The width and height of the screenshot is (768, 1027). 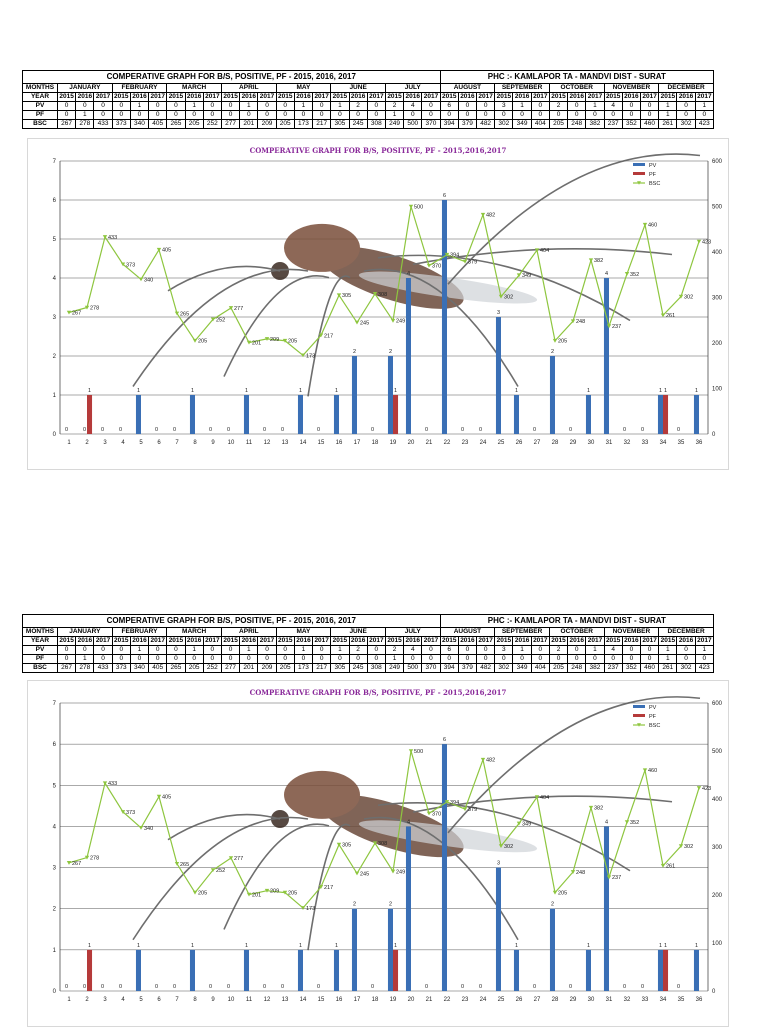 What do you see at coordinates (395, 946) in the screenshot?
I see `pf-data-label: 1` at bounding box center [395, 946].